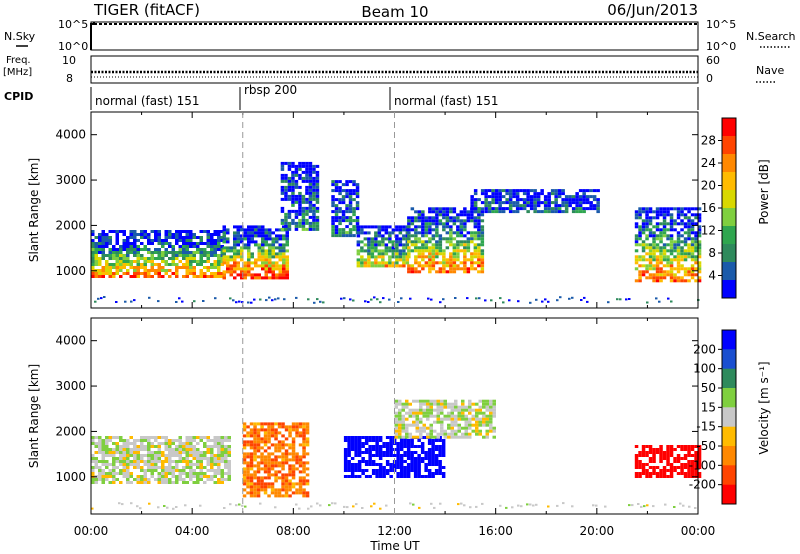  What do you see at coordinates (34, 416) in the screenshot?
I see `velocity-ylabel: Slant Range [km]` at bounding box center [34, 416].